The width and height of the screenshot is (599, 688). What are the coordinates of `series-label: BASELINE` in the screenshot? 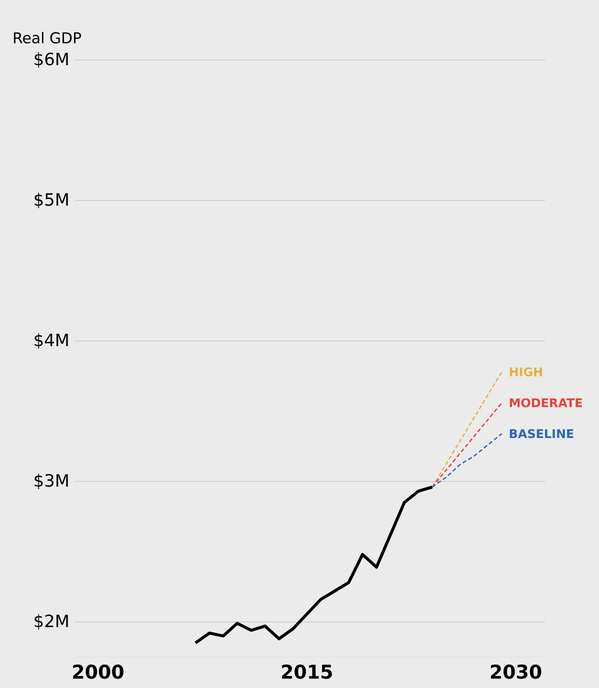 It's located at (542, 433).